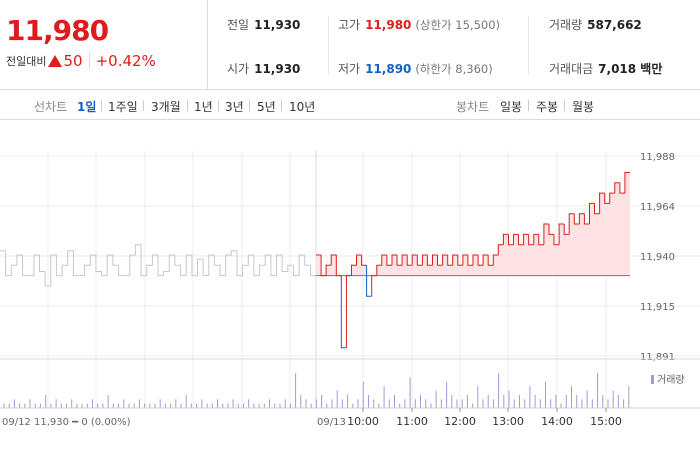  What do you see at coordinates (73, 61) in the screenshot?
I see `change-amount: 50` at bounding box center [73, 61].